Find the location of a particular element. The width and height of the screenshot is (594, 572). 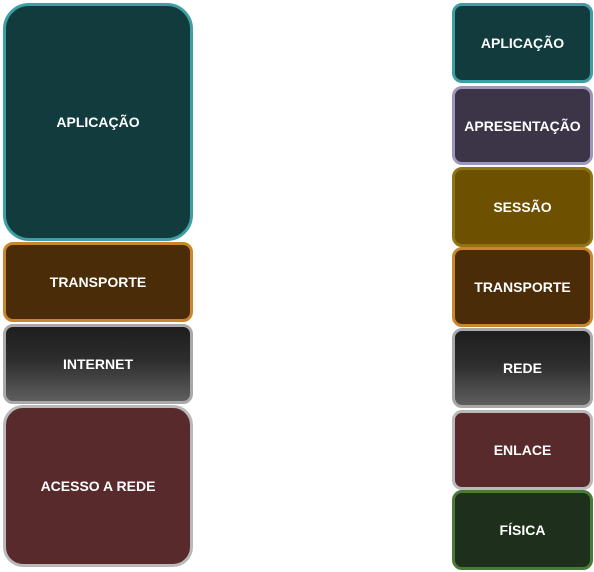

layer-label: ACESSO A REDE is located at coordinates (98, 486).